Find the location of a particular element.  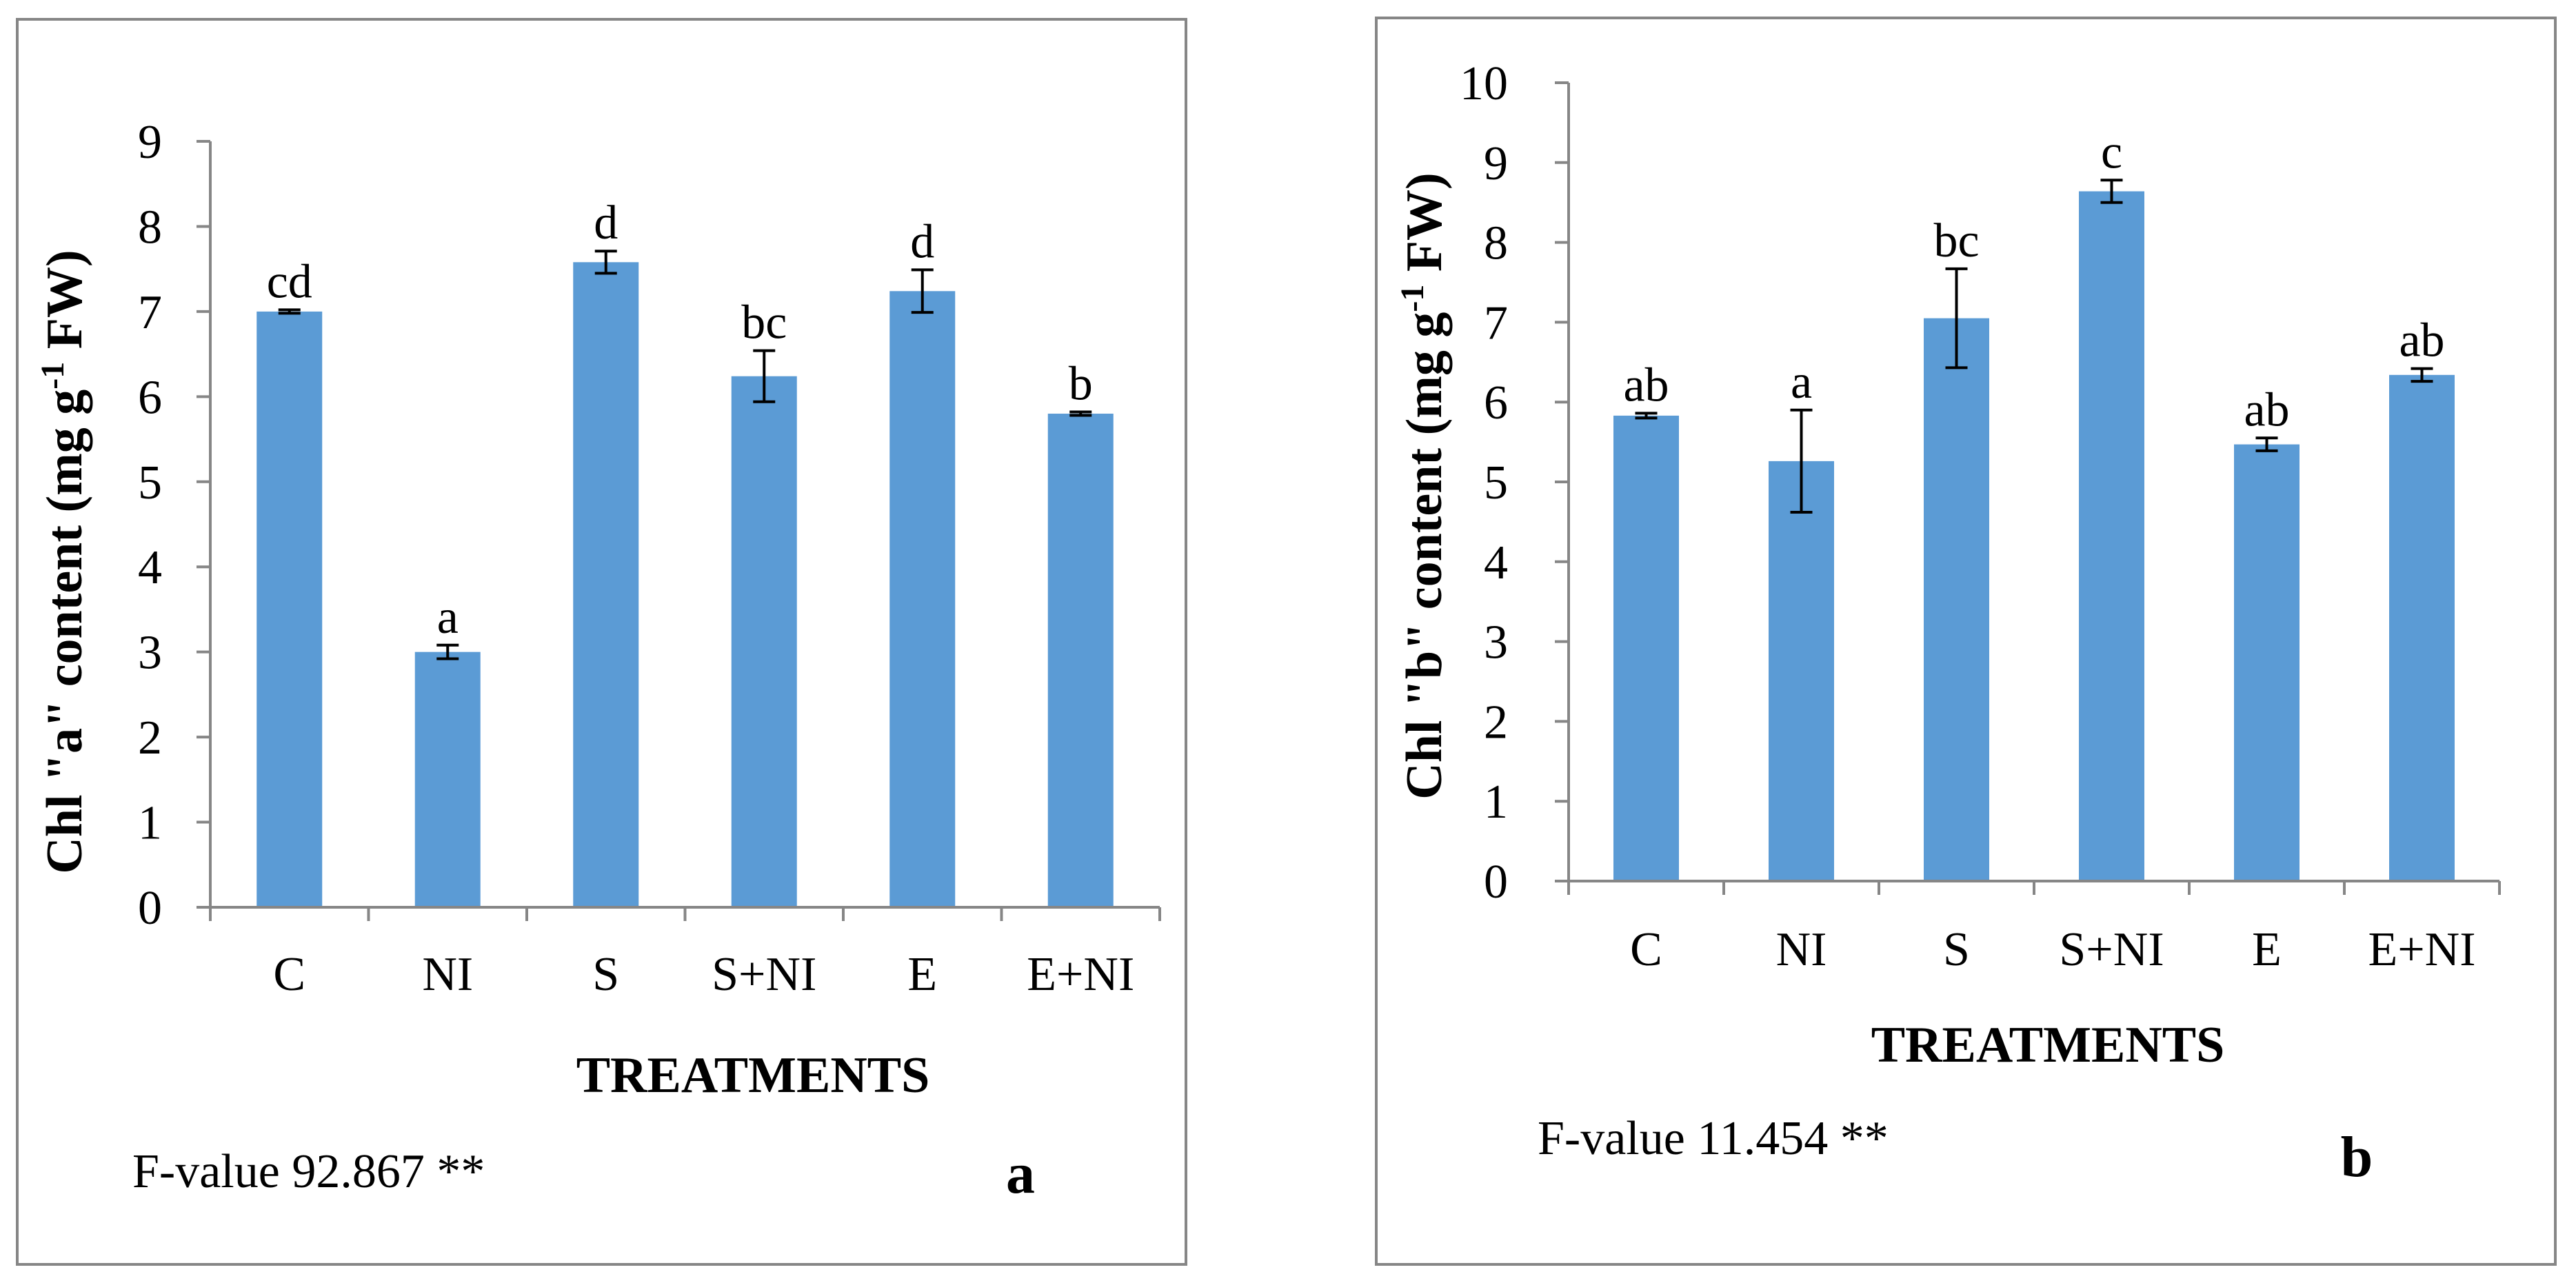

panel-b-ytick-label: 6 is located at coordinates (1496, 403).